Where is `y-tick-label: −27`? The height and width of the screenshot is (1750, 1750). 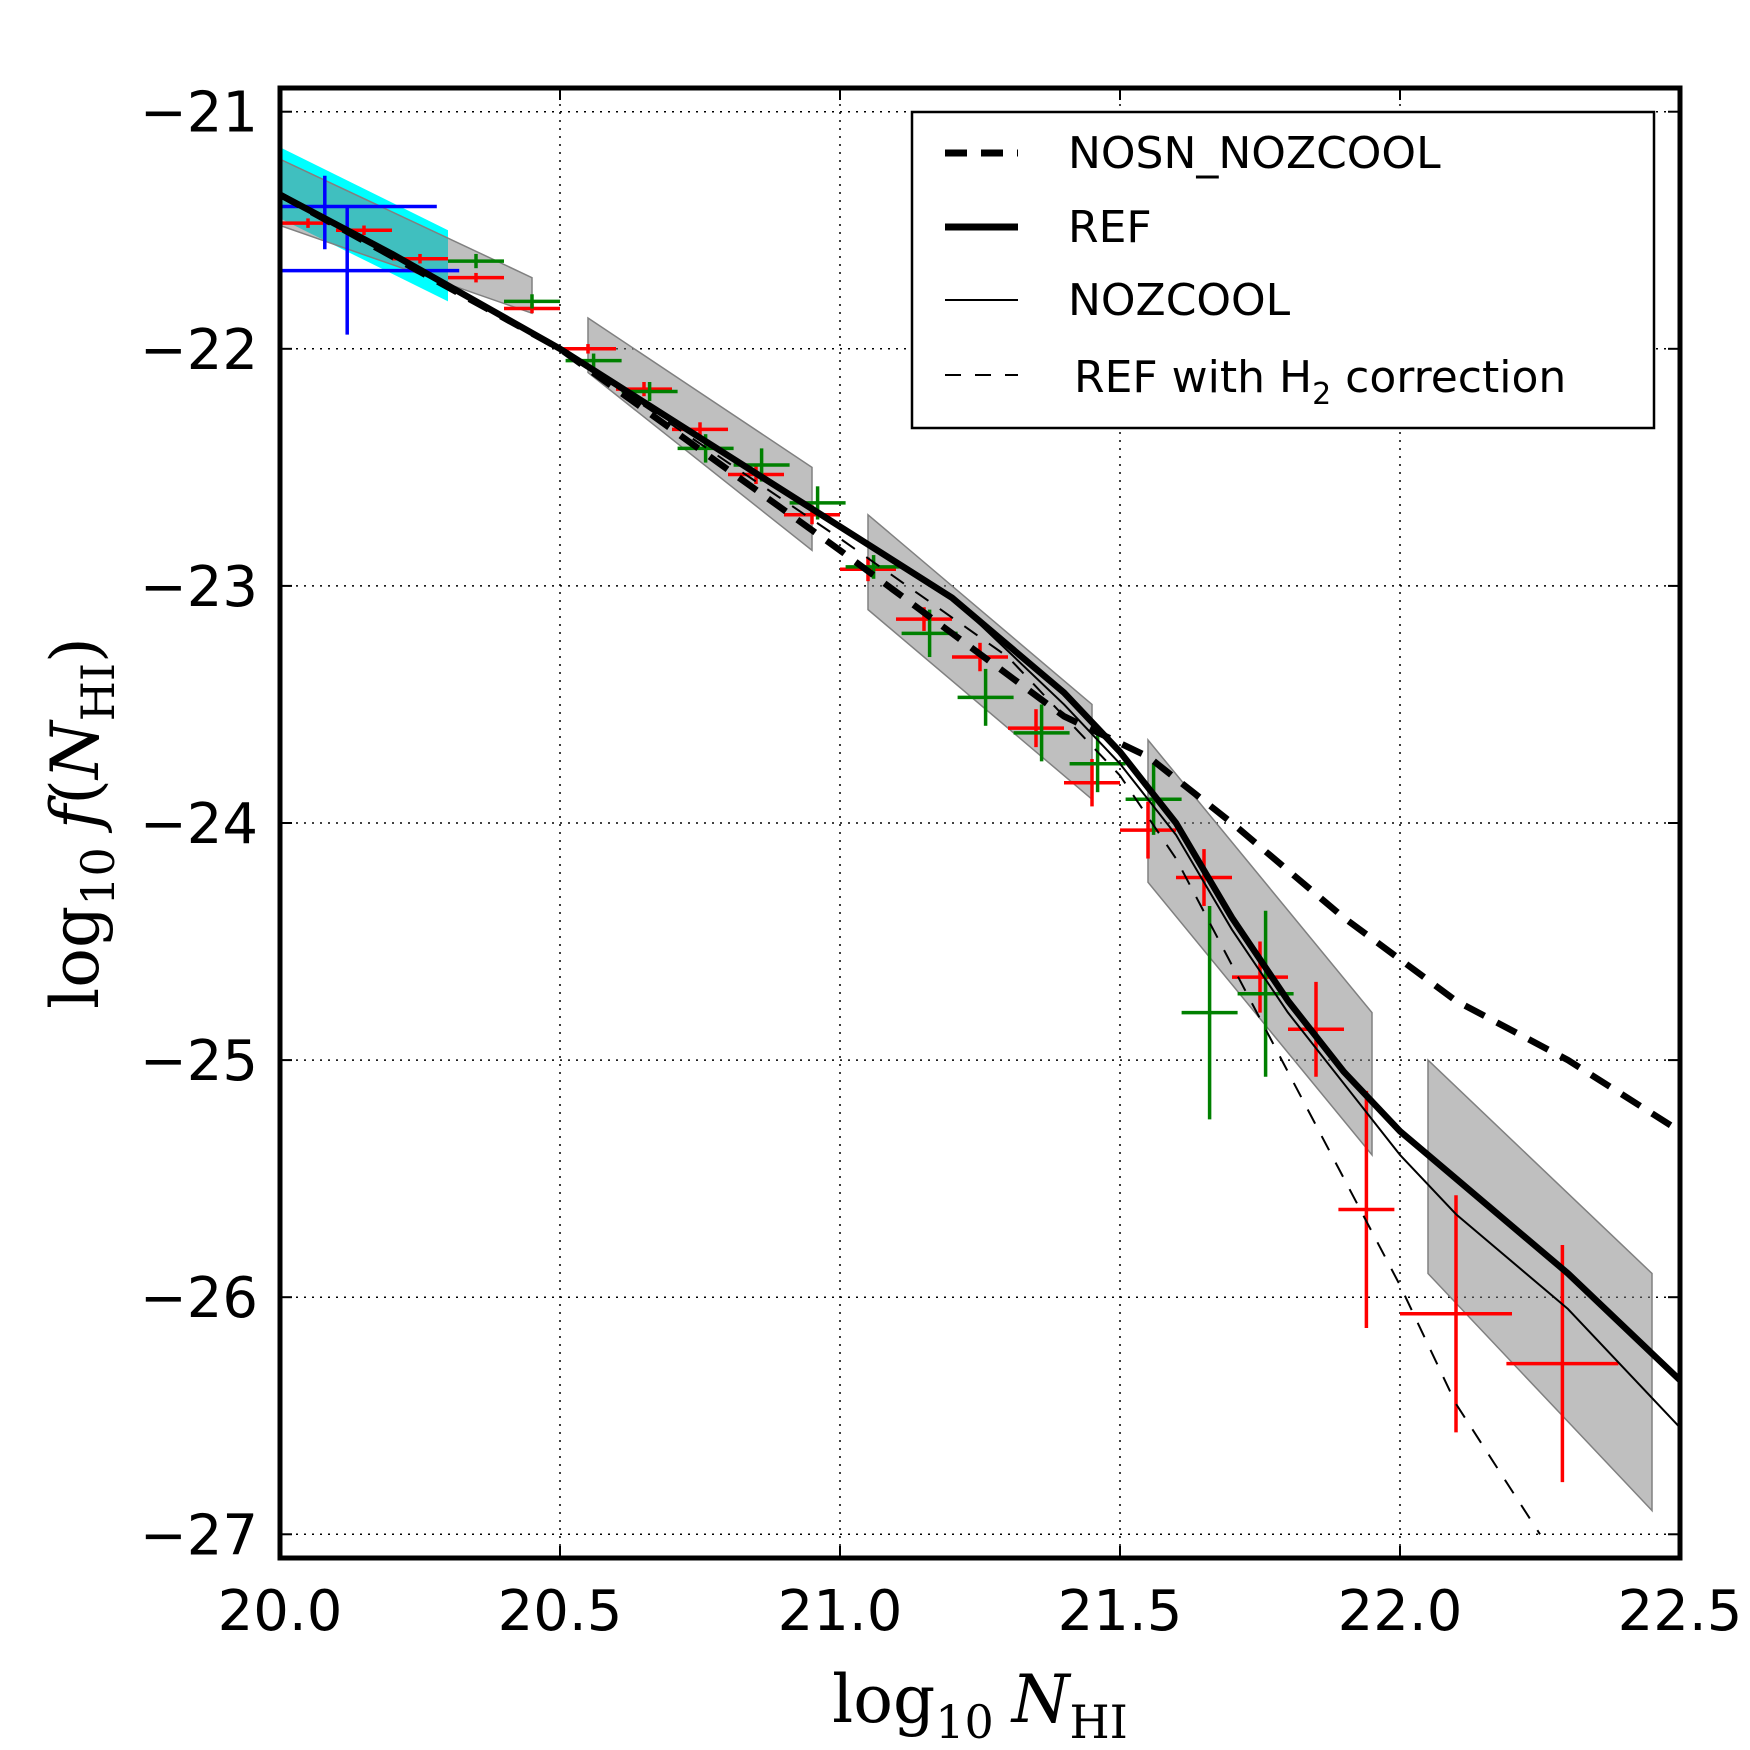
y-tick-label: −27 is located at coordinates (199, 1535).